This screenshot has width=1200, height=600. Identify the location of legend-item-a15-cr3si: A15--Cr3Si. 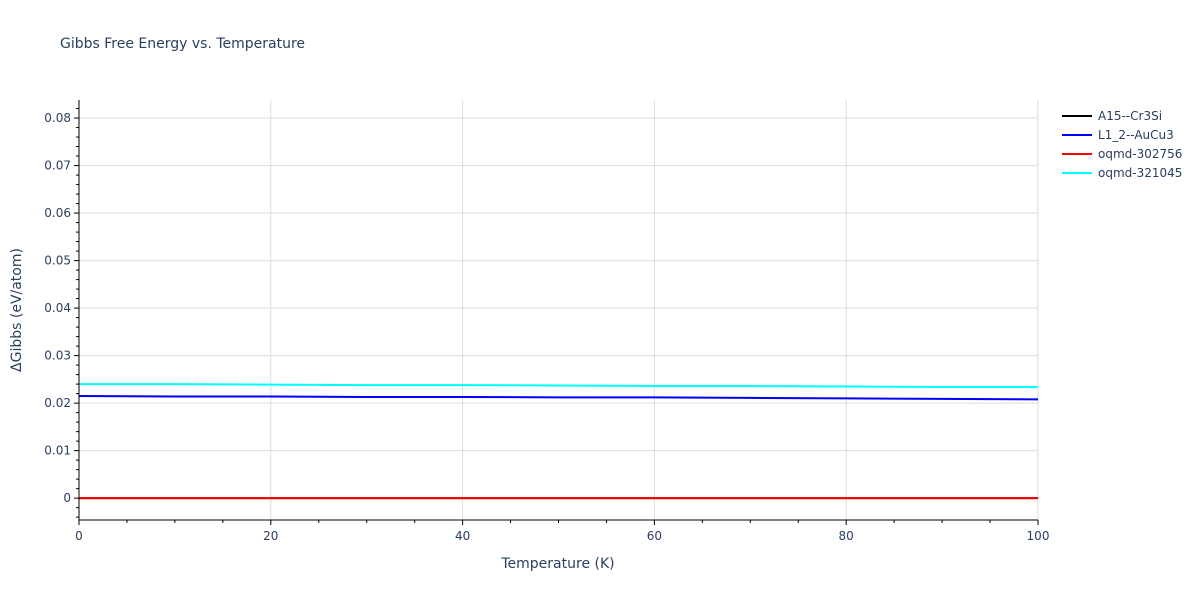
(1122, 115).